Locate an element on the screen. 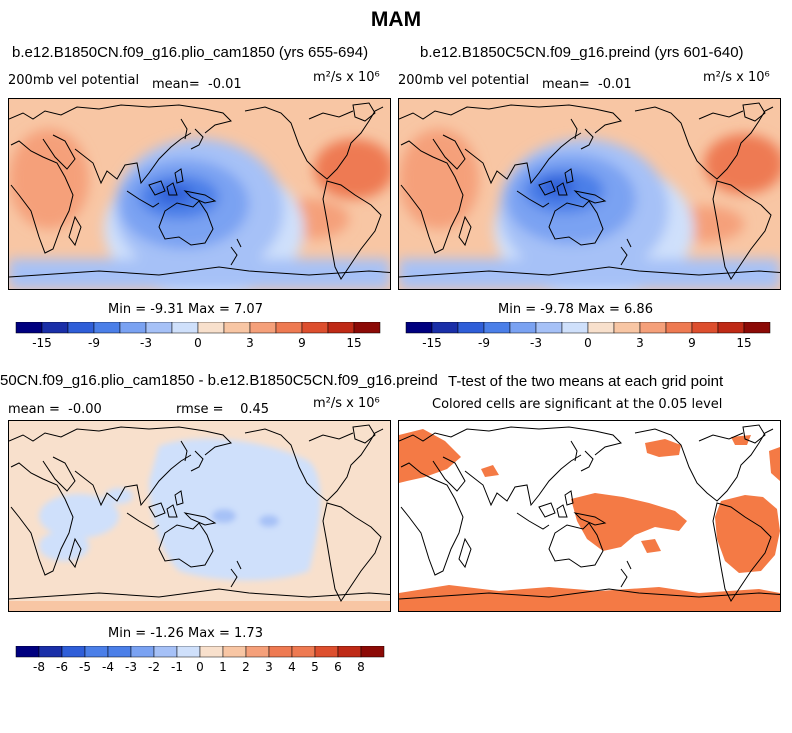 Image resolution: width=792 pixels, height=733 pixels. panel1-field is located at coordinates (199, 194).